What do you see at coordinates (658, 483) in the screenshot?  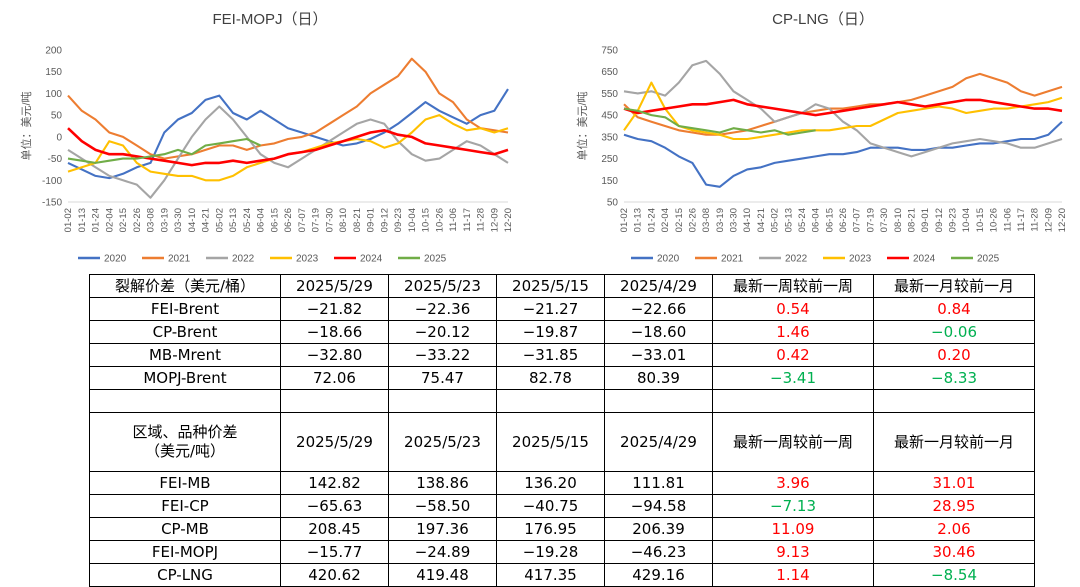 I see `table-cell: 111.81` at bounding box center [658, 483].